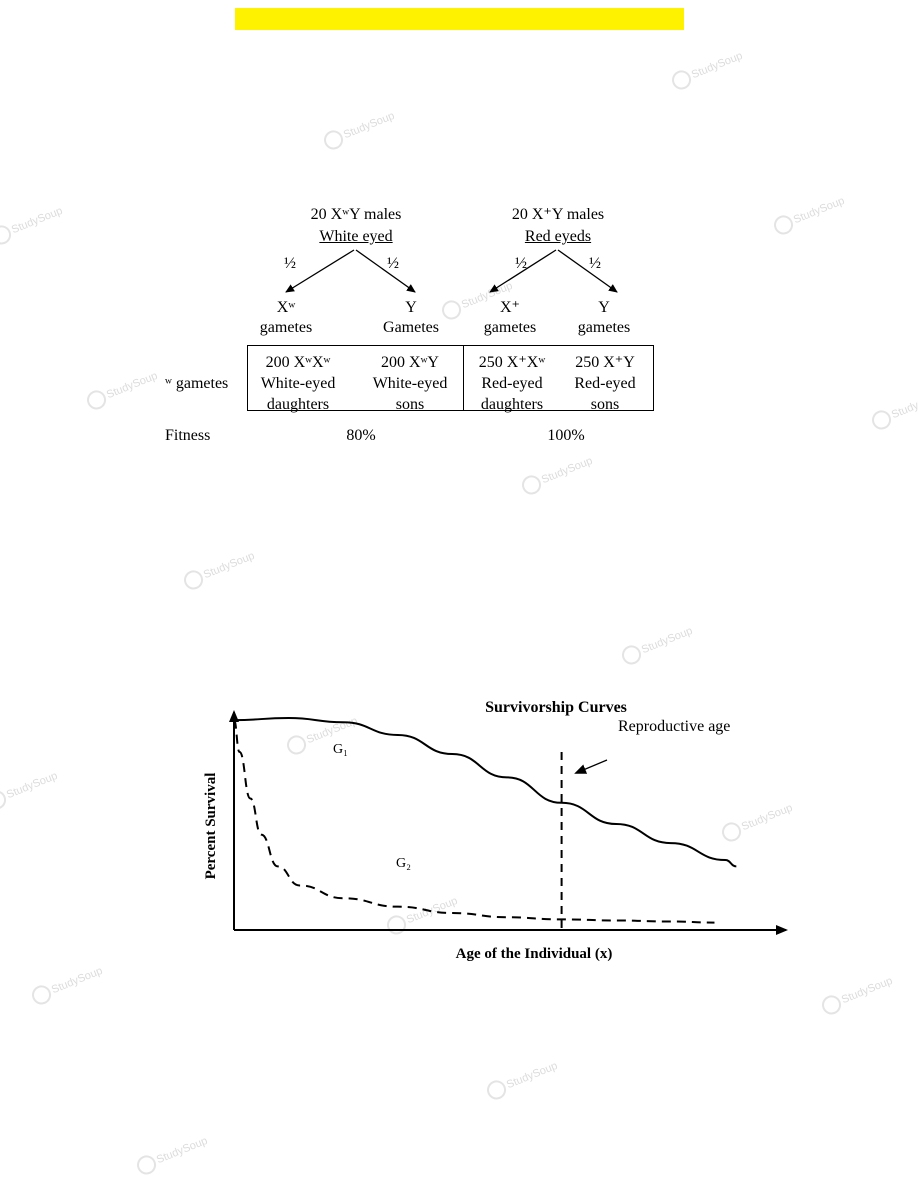 The image size is (918, 1188). I want to click on highlight-bar, so click(459, 19).